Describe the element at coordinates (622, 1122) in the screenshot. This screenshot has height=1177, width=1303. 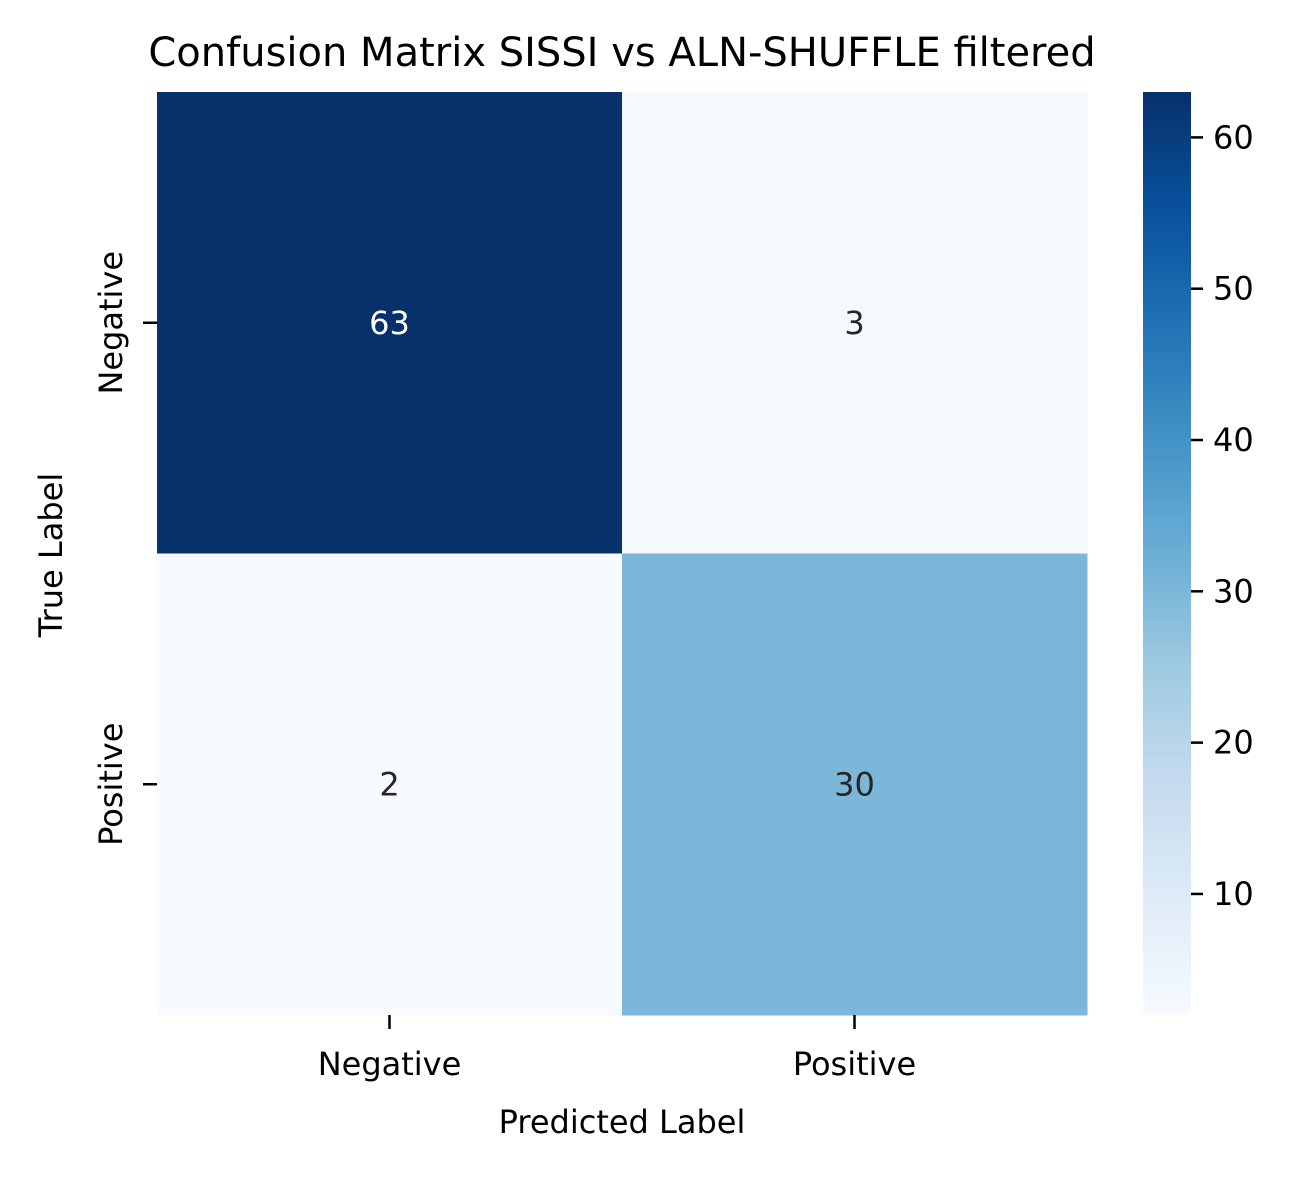
I see `x-axis-label: Predicted Label` at that location.